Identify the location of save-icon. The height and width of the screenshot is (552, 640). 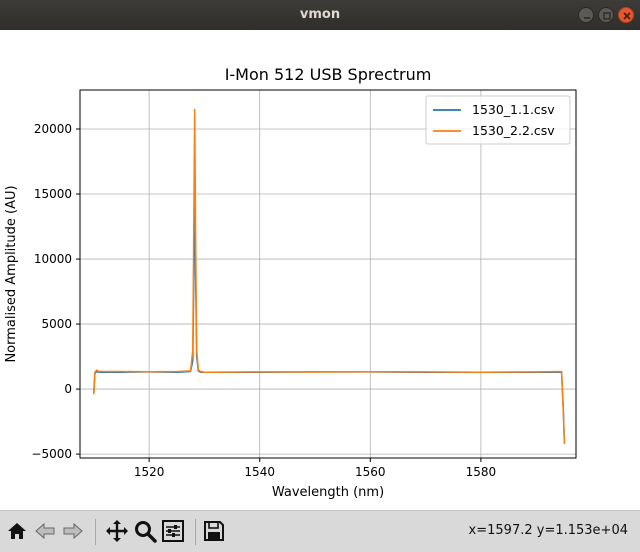
(214, 531).